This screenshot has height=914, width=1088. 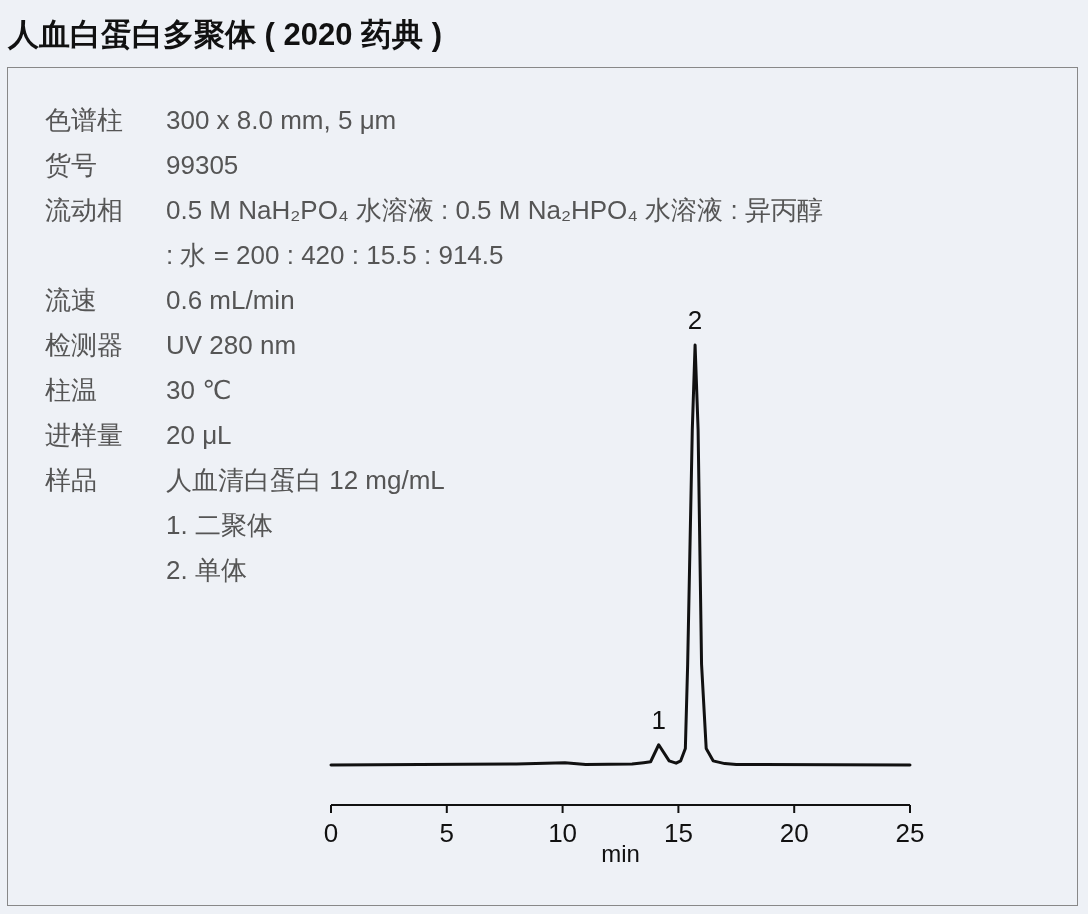 What do you see at coordinates (207, 570) in the screenshot?
I see `text: 2. 单体` at bounding box center [207, 570].